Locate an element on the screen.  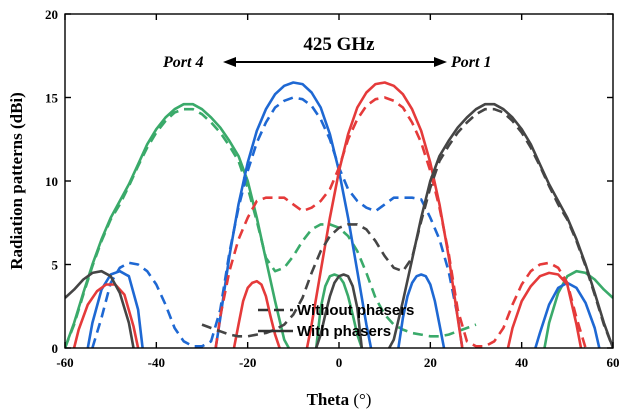
x-tick-label-0: 0 is located at coordinates (339, 362).